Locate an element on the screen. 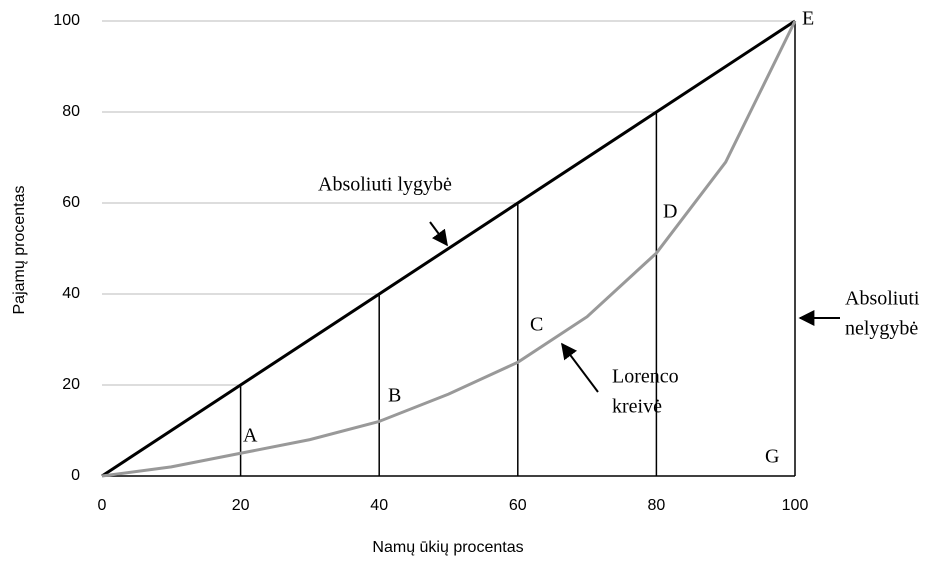  annotation: G is located at coordinates (772, 457).